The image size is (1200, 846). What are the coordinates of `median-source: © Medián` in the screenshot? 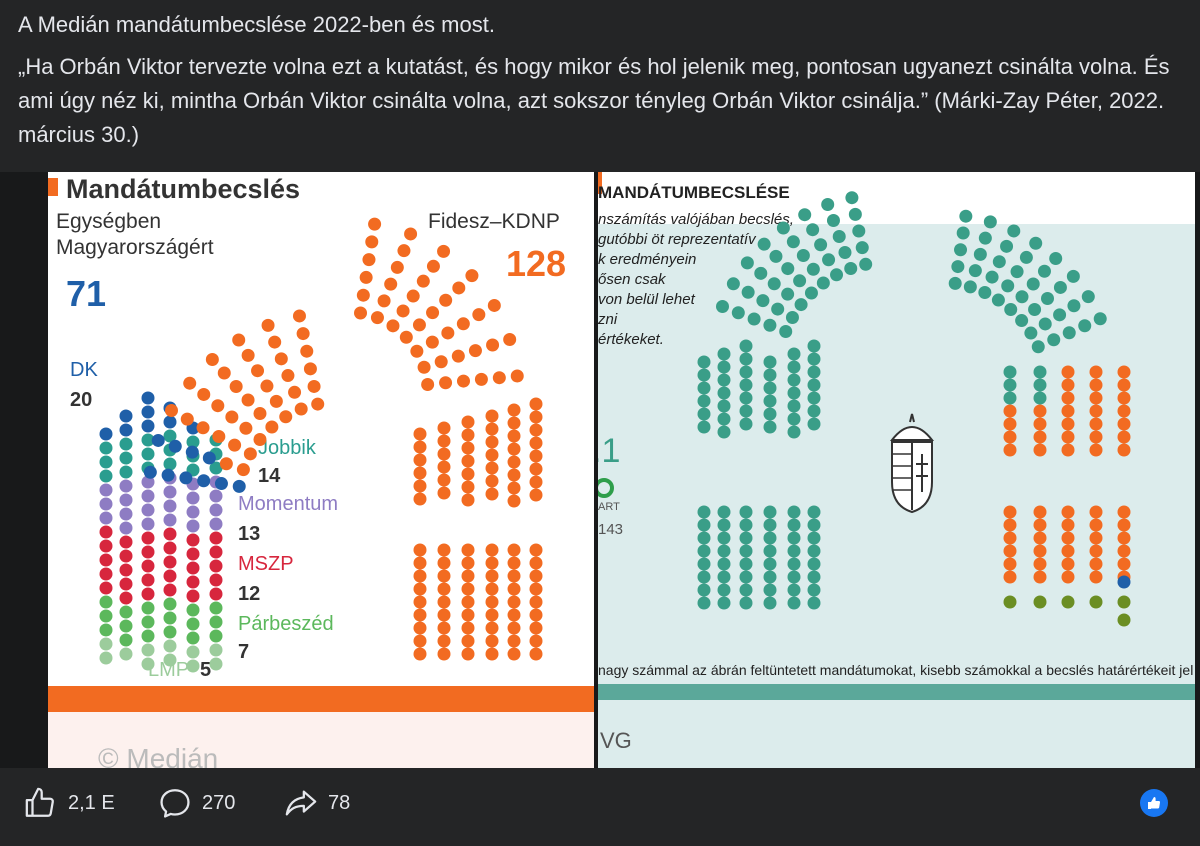 It's located at (158, 755).